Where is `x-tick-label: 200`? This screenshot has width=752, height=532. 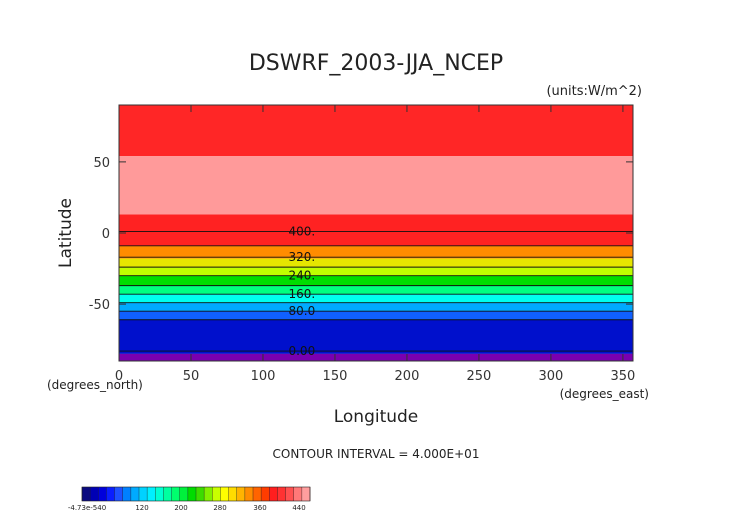
x-tick-label: 200 is located at coordinates (407, 376).